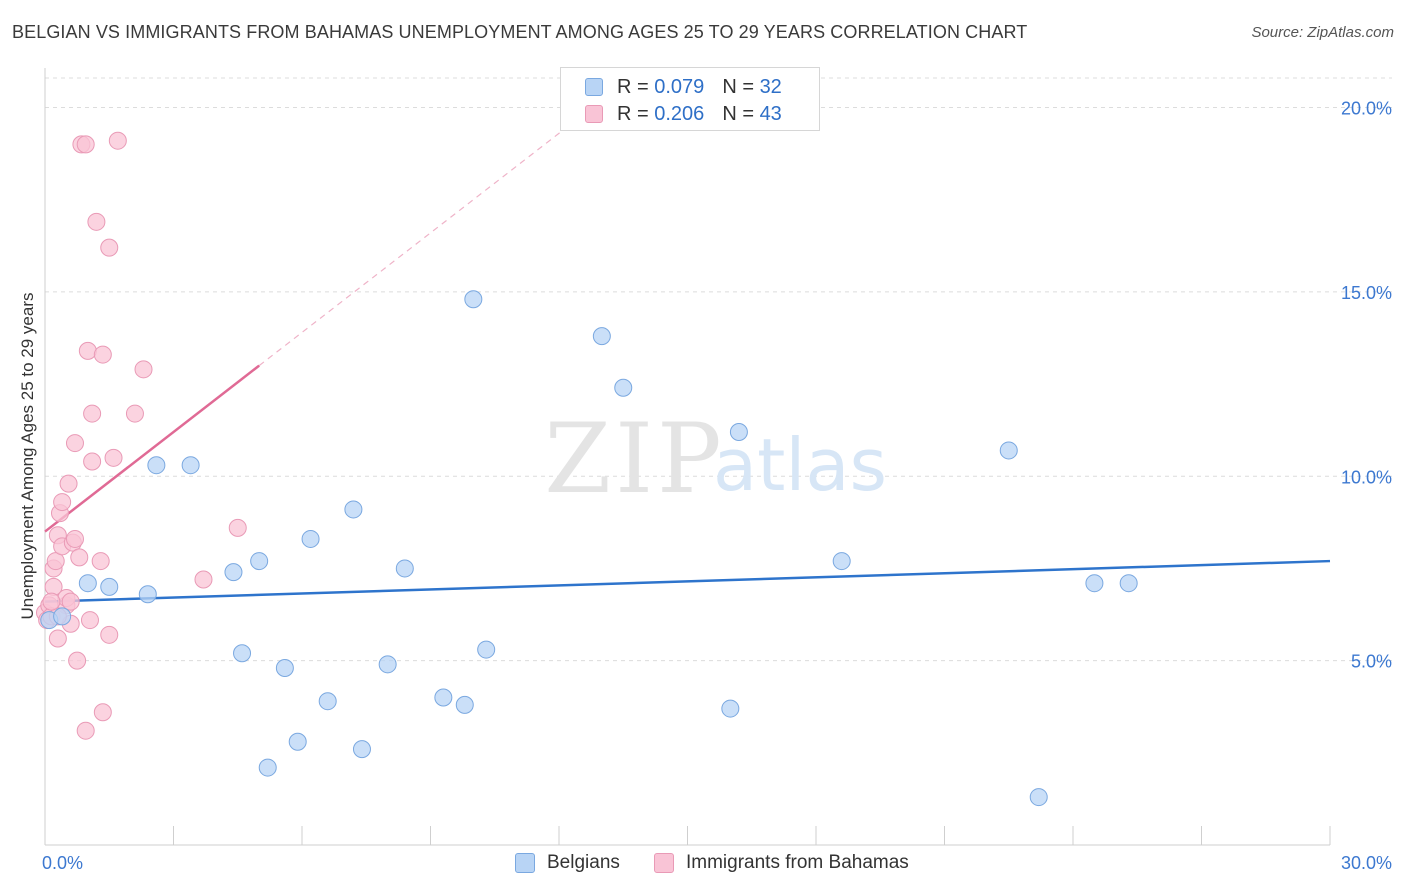 The width and height of the screenshot is (1406, 892). I want to click on legend-r-value: 0.079, so click(679, 86).